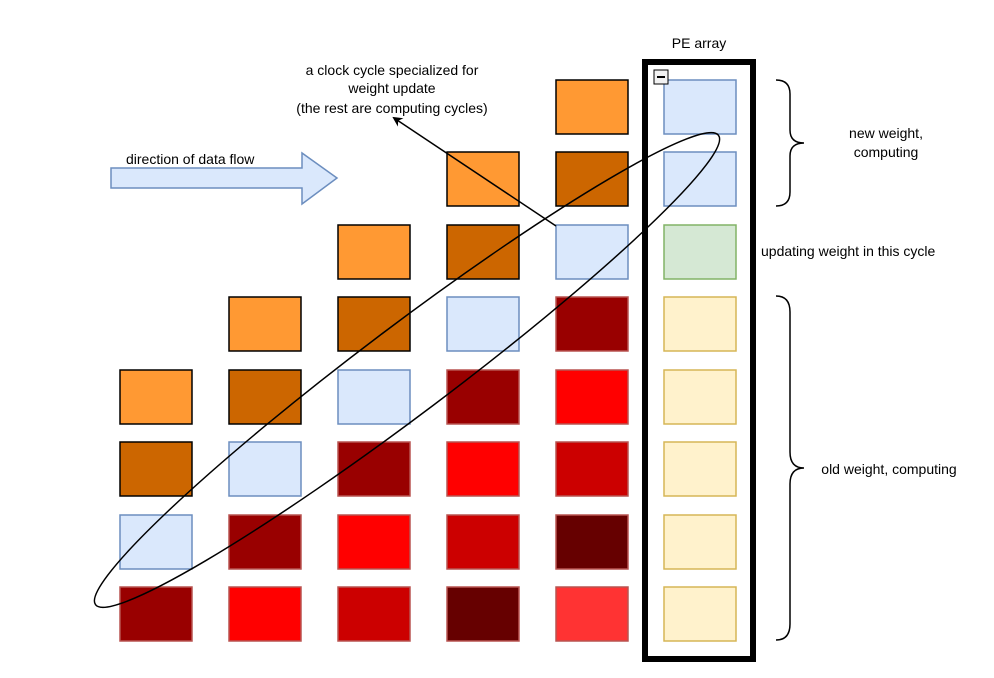 The width and height of the screenshot is (994, 678). What do you see at coordinates (661, 77) in the screenshot?
I see `collapse-toggle` at bounding box center [661, 77].